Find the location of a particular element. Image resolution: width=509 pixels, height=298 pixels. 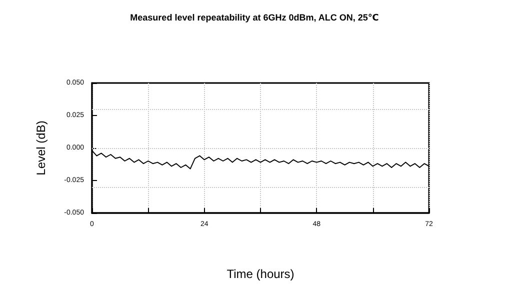

chart-title: Measured level repeatability at 6GHz 0dBm, ALC ON, 25℃ is located at coordinates (254, 17).